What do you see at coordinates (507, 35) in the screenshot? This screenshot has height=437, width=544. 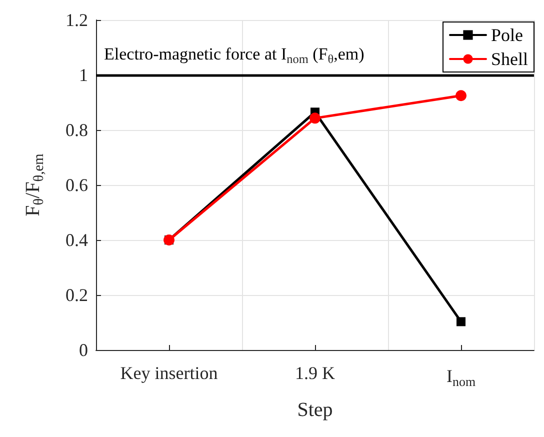 I see `legend-label: Pole` at bounding box center [507, 35].